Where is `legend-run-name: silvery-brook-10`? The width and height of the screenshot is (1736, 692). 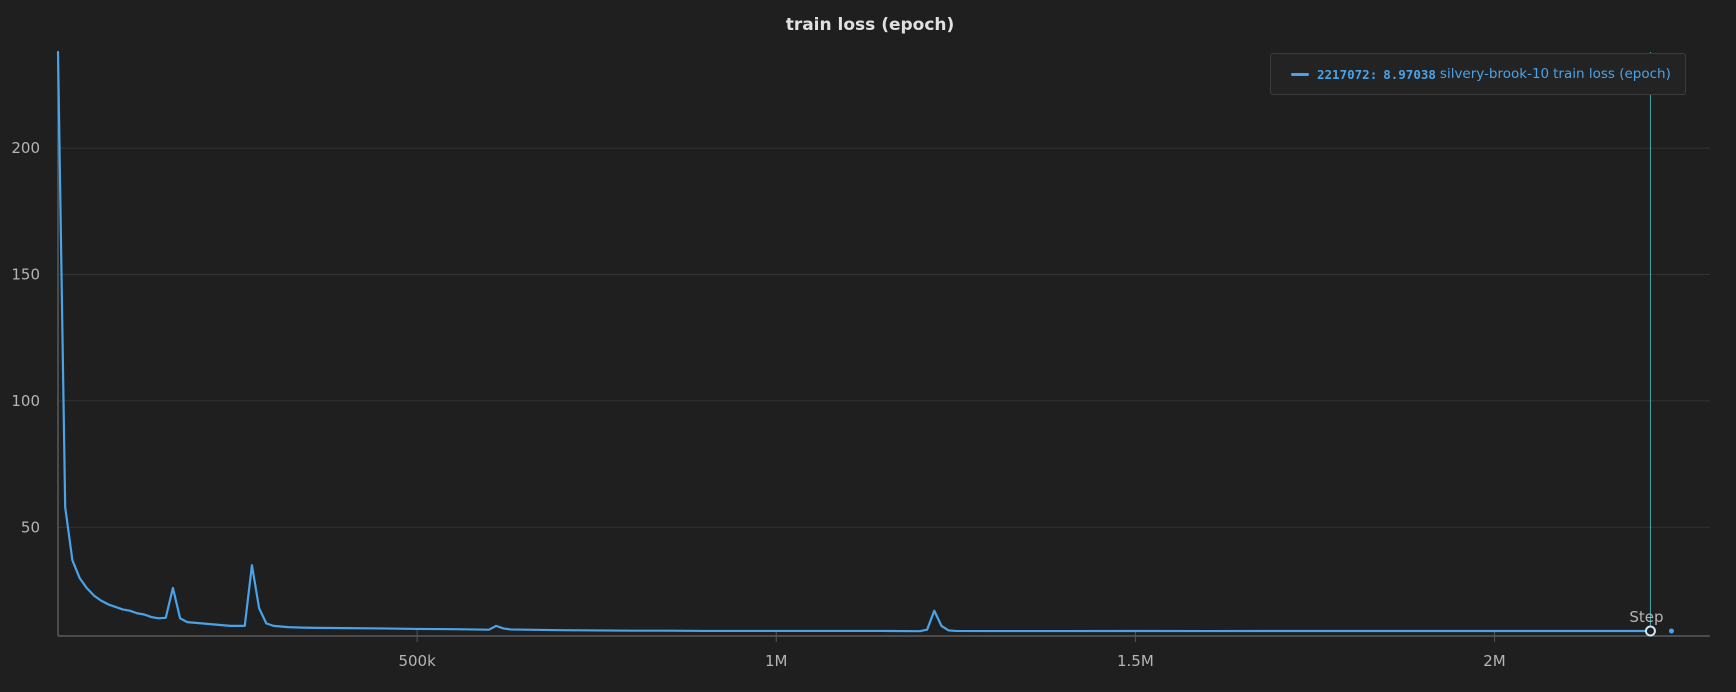
legend-run-name: silvery-brook-10 is located at coordinates (1494, 74).